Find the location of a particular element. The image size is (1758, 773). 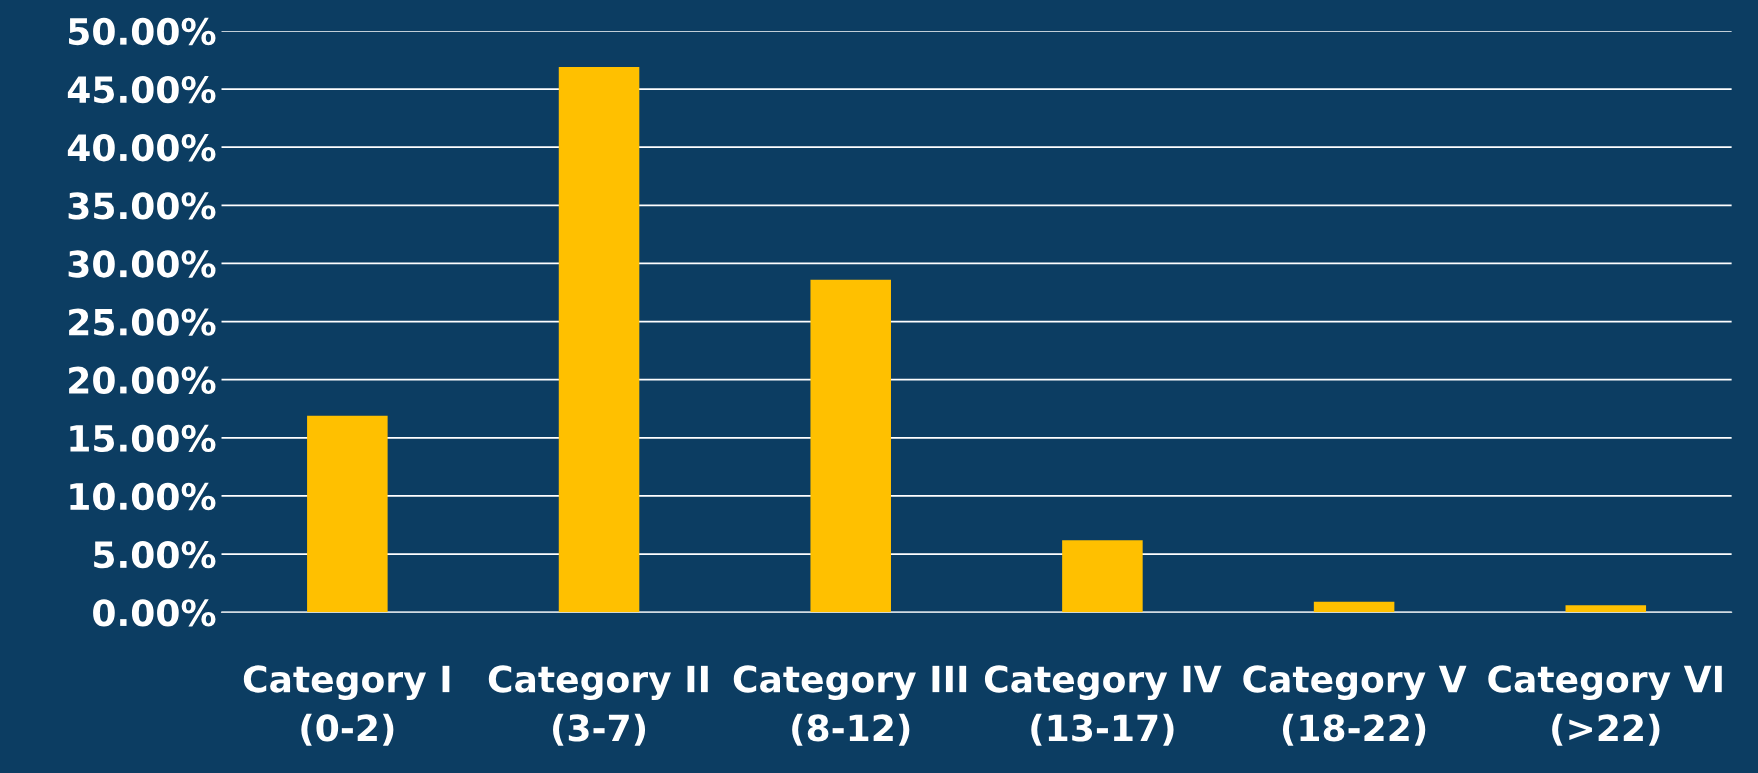

x-tick-label: Category V (18-22) is located at coordinates (1355, 705).